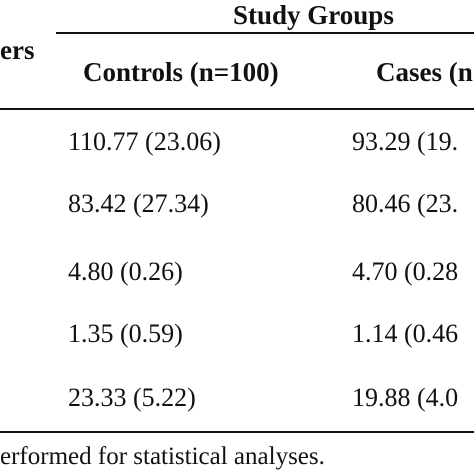 The image size is (474, 474). Describe the element at coordinates (132, 397) in the screenshot. I see `controls-cell: 23.33 (5.22)` at that location.